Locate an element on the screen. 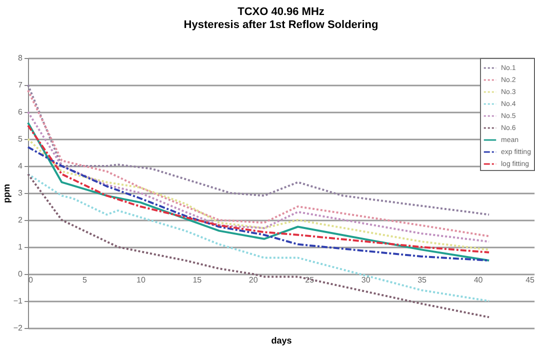 The width and height of the screenshot is (535, 349). x-tick-label: 10 is located at coordinates (141, 280).